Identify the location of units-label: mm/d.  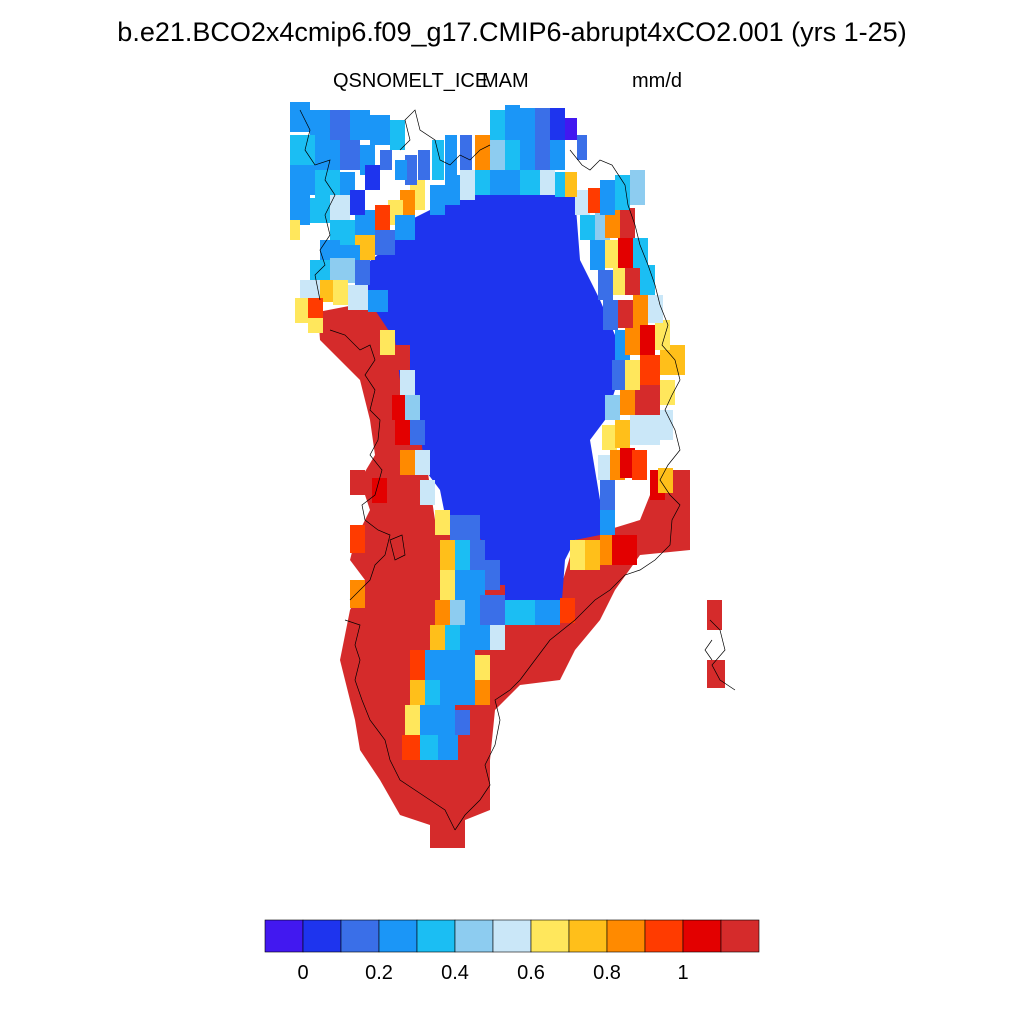
(657, 81).